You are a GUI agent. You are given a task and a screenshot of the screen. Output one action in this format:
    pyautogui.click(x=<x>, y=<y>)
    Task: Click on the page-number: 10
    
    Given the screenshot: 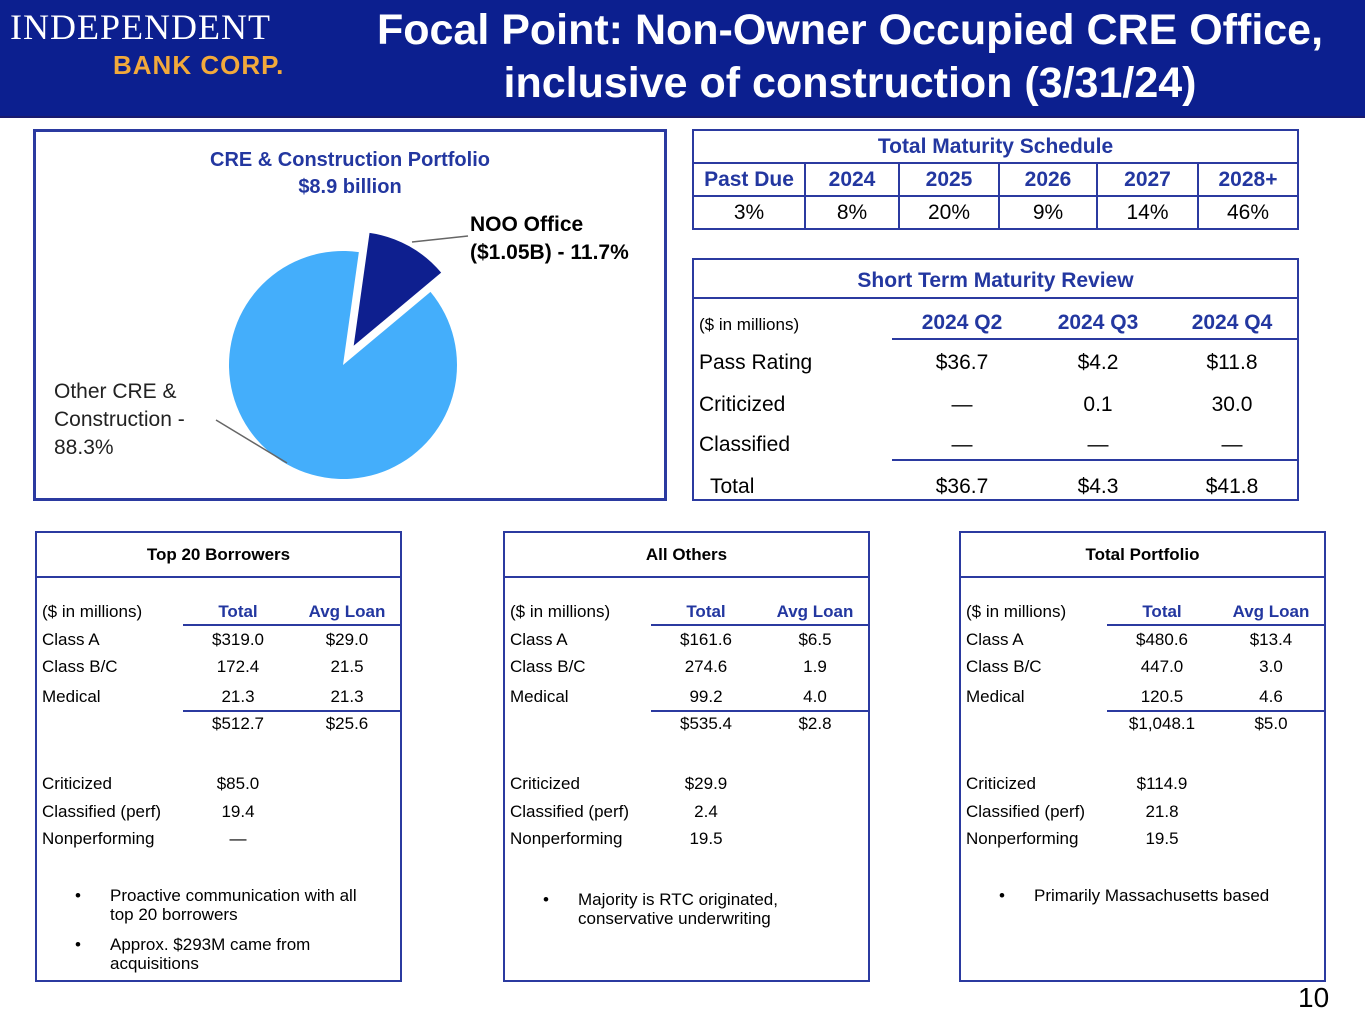 What is the action you would take?
    pyautogui.click(x=1314, y=997)
    